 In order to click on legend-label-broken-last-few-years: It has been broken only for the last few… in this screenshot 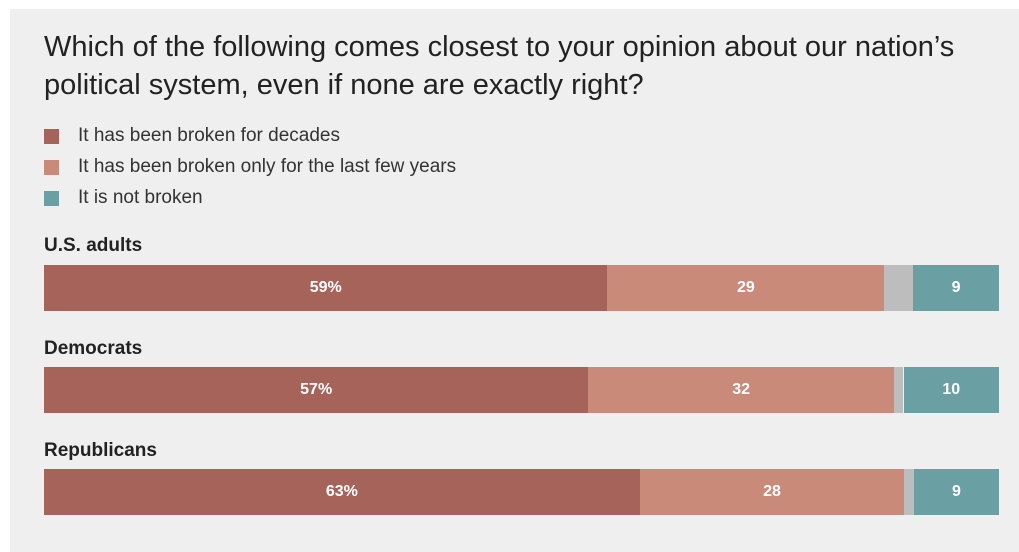, I will do `click(267, 166)`.